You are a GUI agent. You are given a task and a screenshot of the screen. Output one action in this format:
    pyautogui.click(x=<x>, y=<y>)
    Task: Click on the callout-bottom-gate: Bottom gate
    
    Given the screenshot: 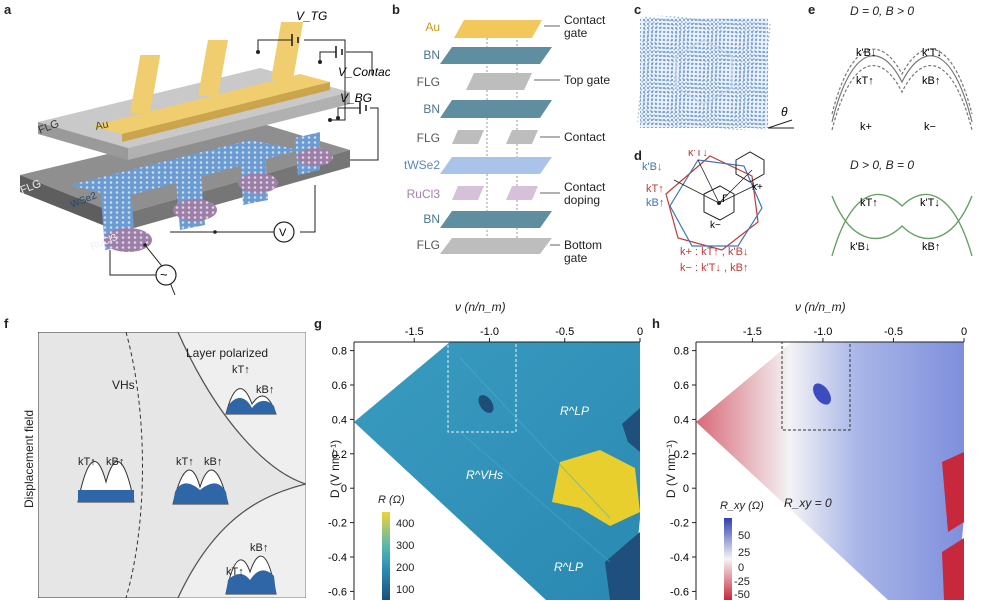 What is the action you would take?
    pyautogui.click(x=583, y=251)
    